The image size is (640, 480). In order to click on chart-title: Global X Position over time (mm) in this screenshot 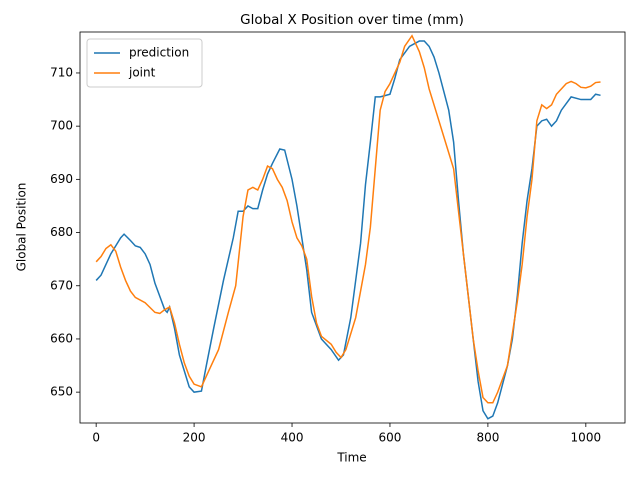, I will do `click(352, 20)`.